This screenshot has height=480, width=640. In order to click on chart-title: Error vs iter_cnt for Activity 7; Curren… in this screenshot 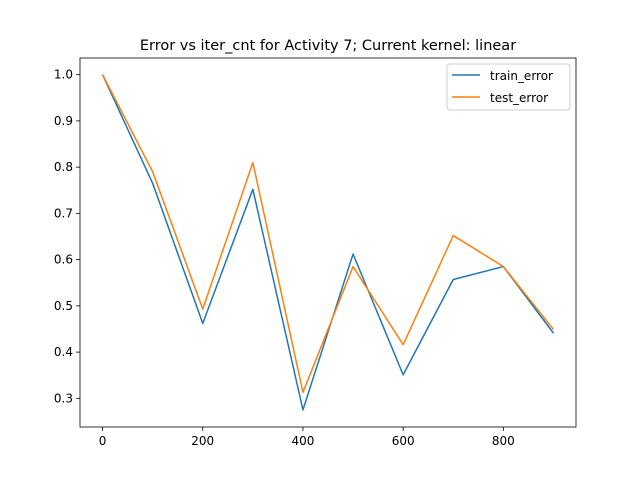, I will do `click(328, 46)`.